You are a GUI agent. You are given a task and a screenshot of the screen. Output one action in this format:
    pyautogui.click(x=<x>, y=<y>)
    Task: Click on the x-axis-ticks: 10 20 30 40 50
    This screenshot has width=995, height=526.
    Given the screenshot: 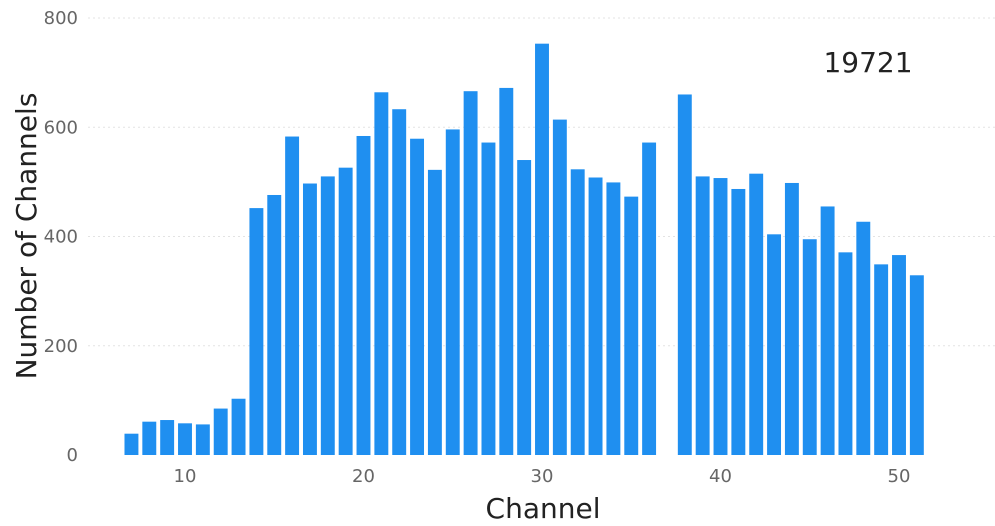 What is the action you would take?
    pyautogui.click(x=542, y=476)
    